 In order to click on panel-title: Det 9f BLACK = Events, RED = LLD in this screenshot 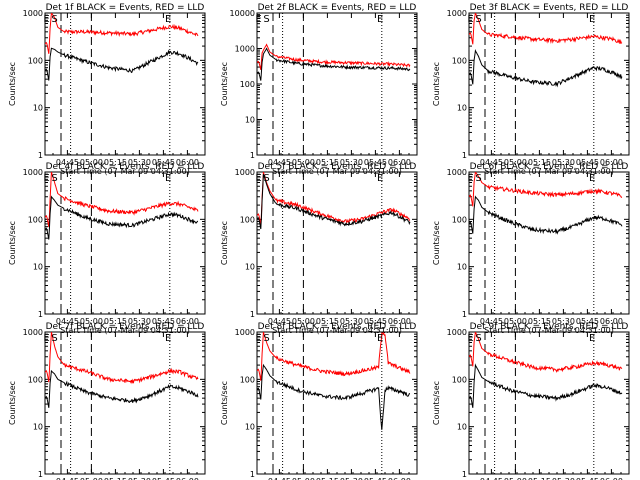, I will do `click(549, 327)`.